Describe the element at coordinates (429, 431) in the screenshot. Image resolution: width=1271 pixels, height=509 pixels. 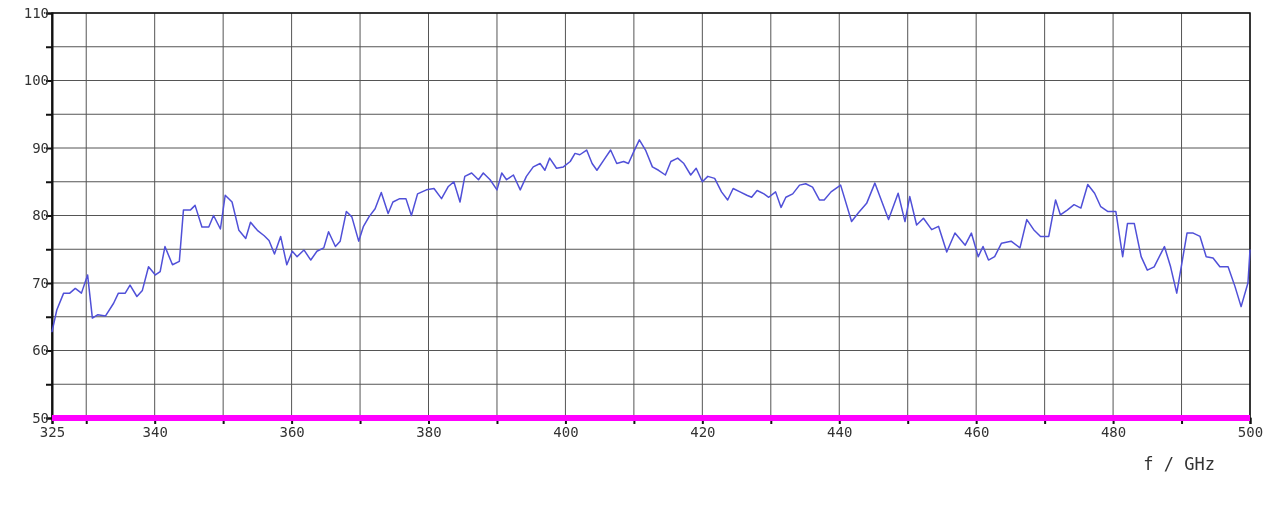
I see `x-tick-label: 380` at that location.